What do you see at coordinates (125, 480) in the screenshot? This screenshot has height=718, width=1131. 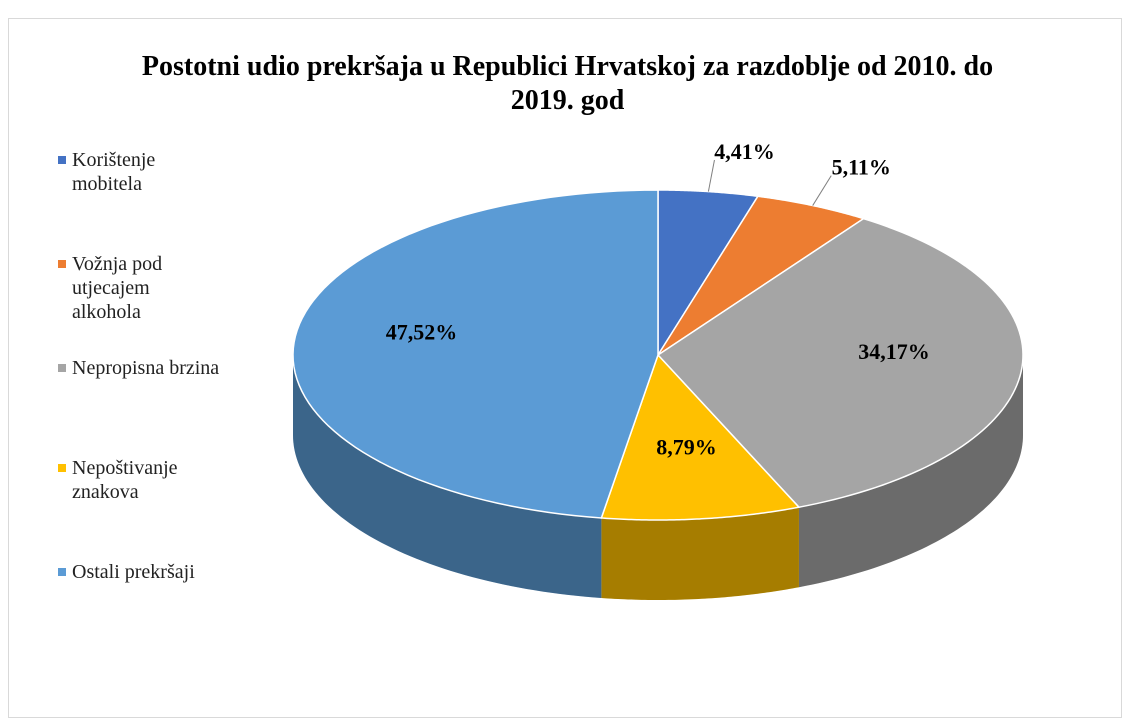 I see `legend-label: Nepoštivanje znakova` at bounding box center [125, 480].